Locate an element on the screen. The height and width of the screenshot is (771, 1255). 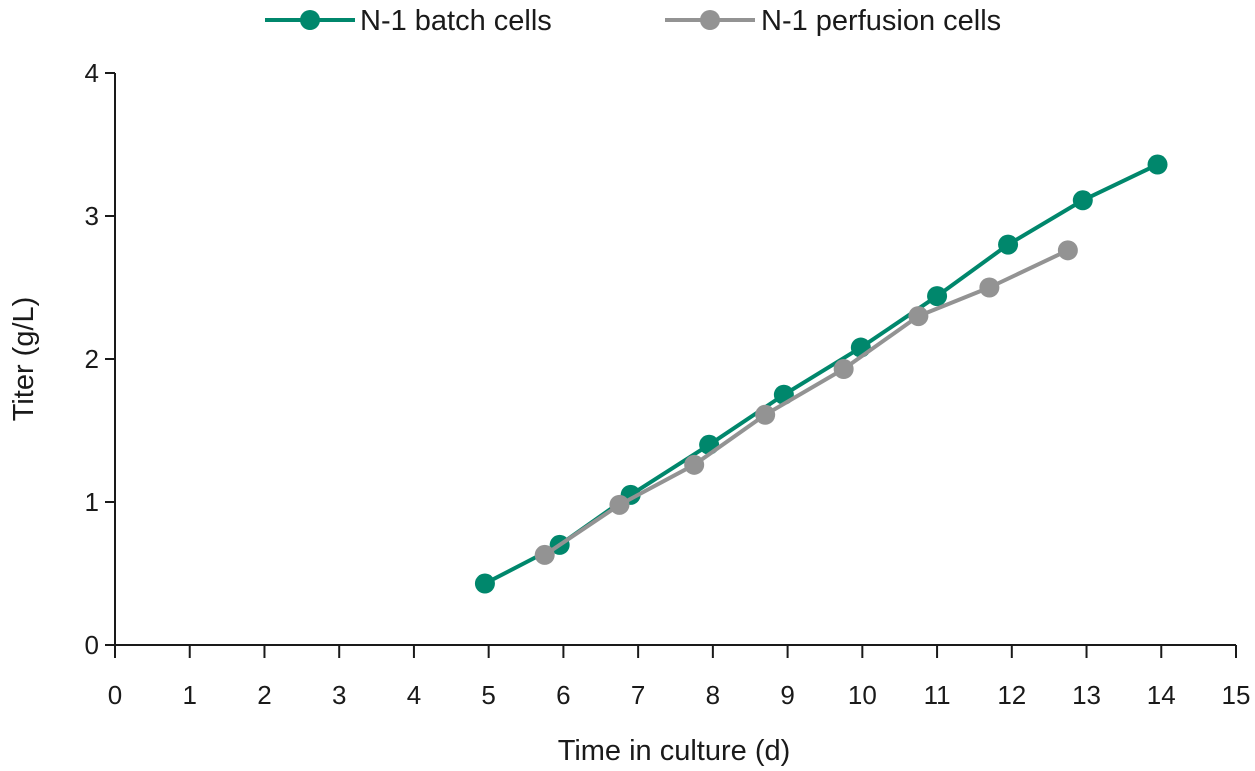
x-tick-label: 13 is located at coordinates (1086, 695).